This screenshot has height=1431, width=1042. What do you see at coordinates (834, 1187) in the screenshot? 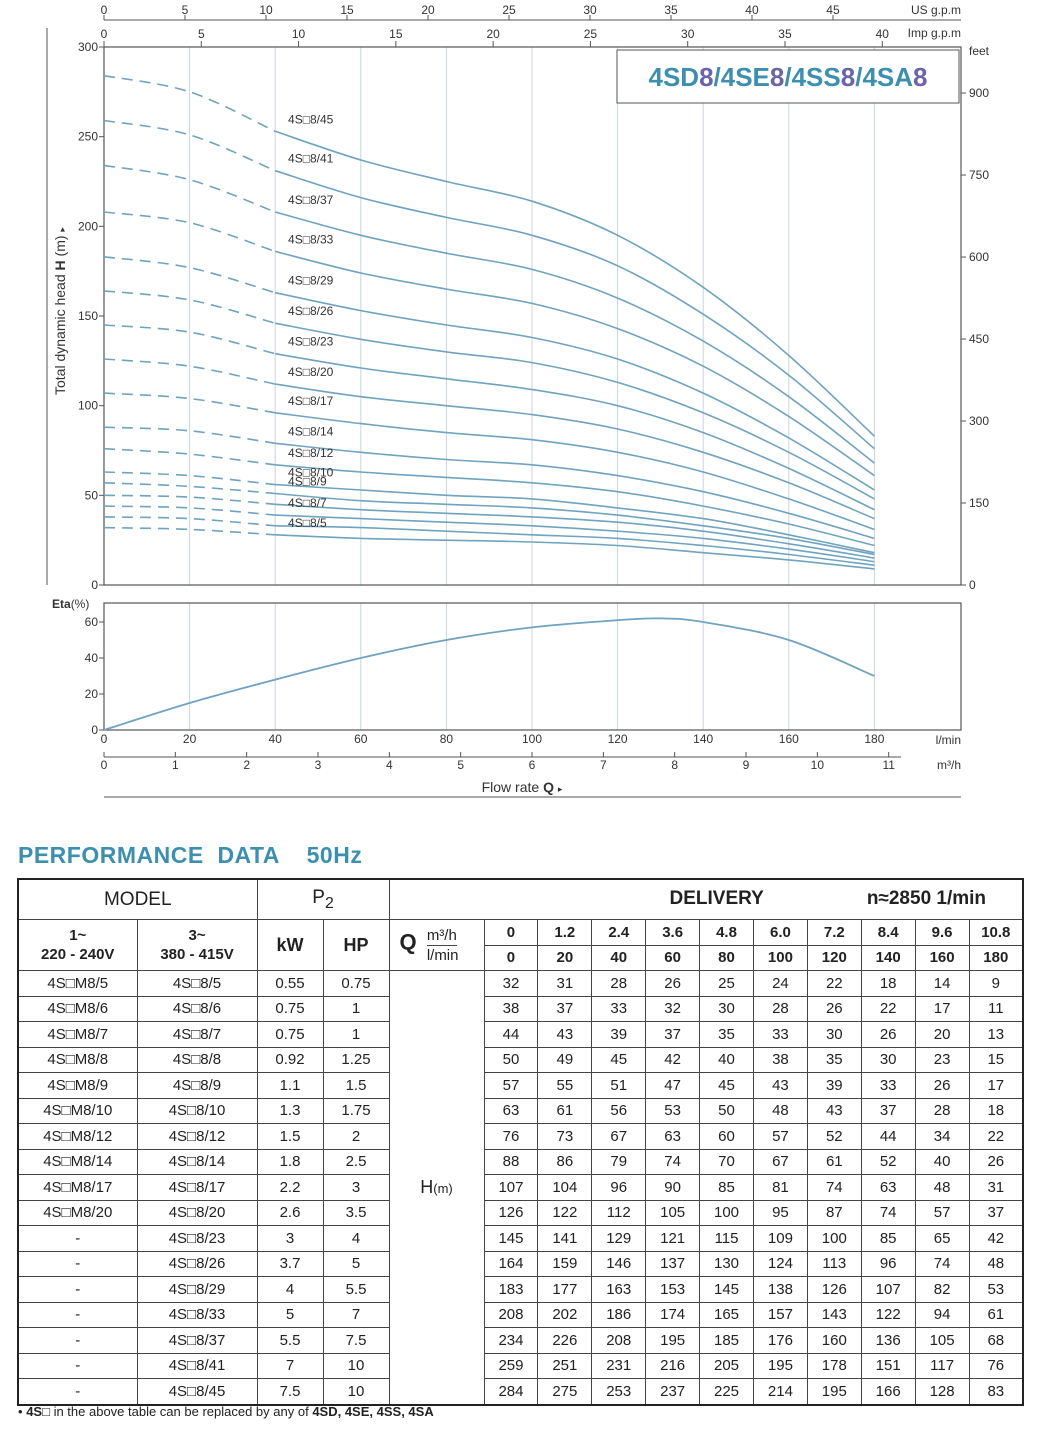
I see `head-value-cell: 74` at bounding box center [834, 1187].